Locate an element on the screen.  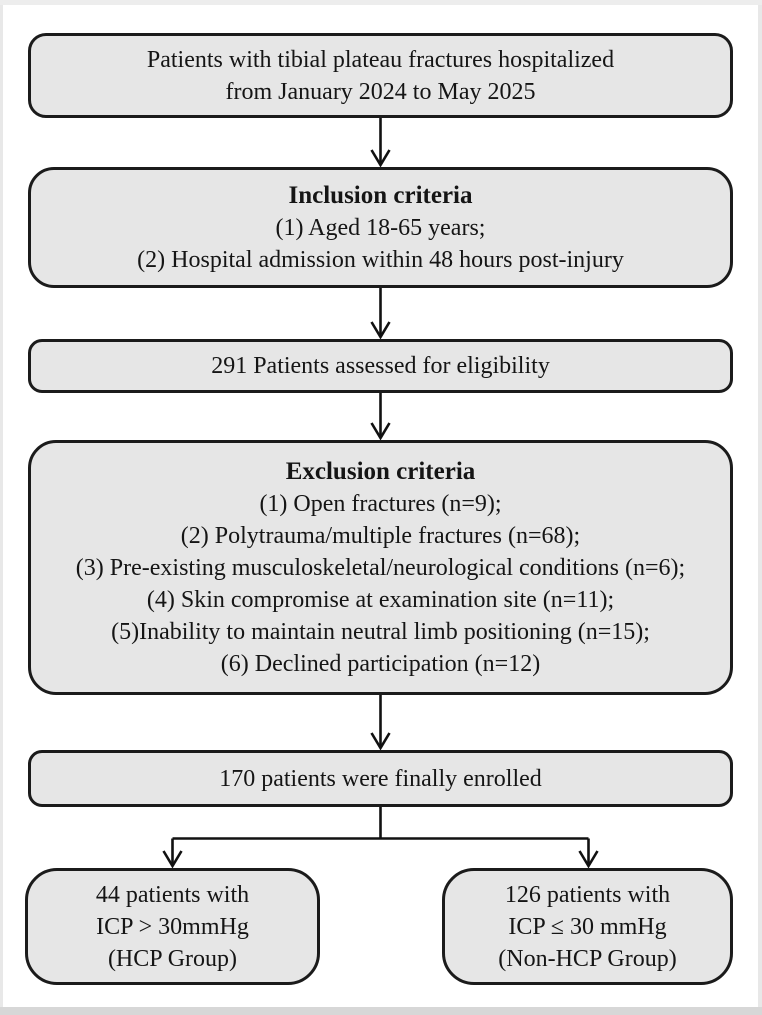
flow-box-finally-enrolled: 170 patients were finally enrolled is located at coordinates (380, 778).